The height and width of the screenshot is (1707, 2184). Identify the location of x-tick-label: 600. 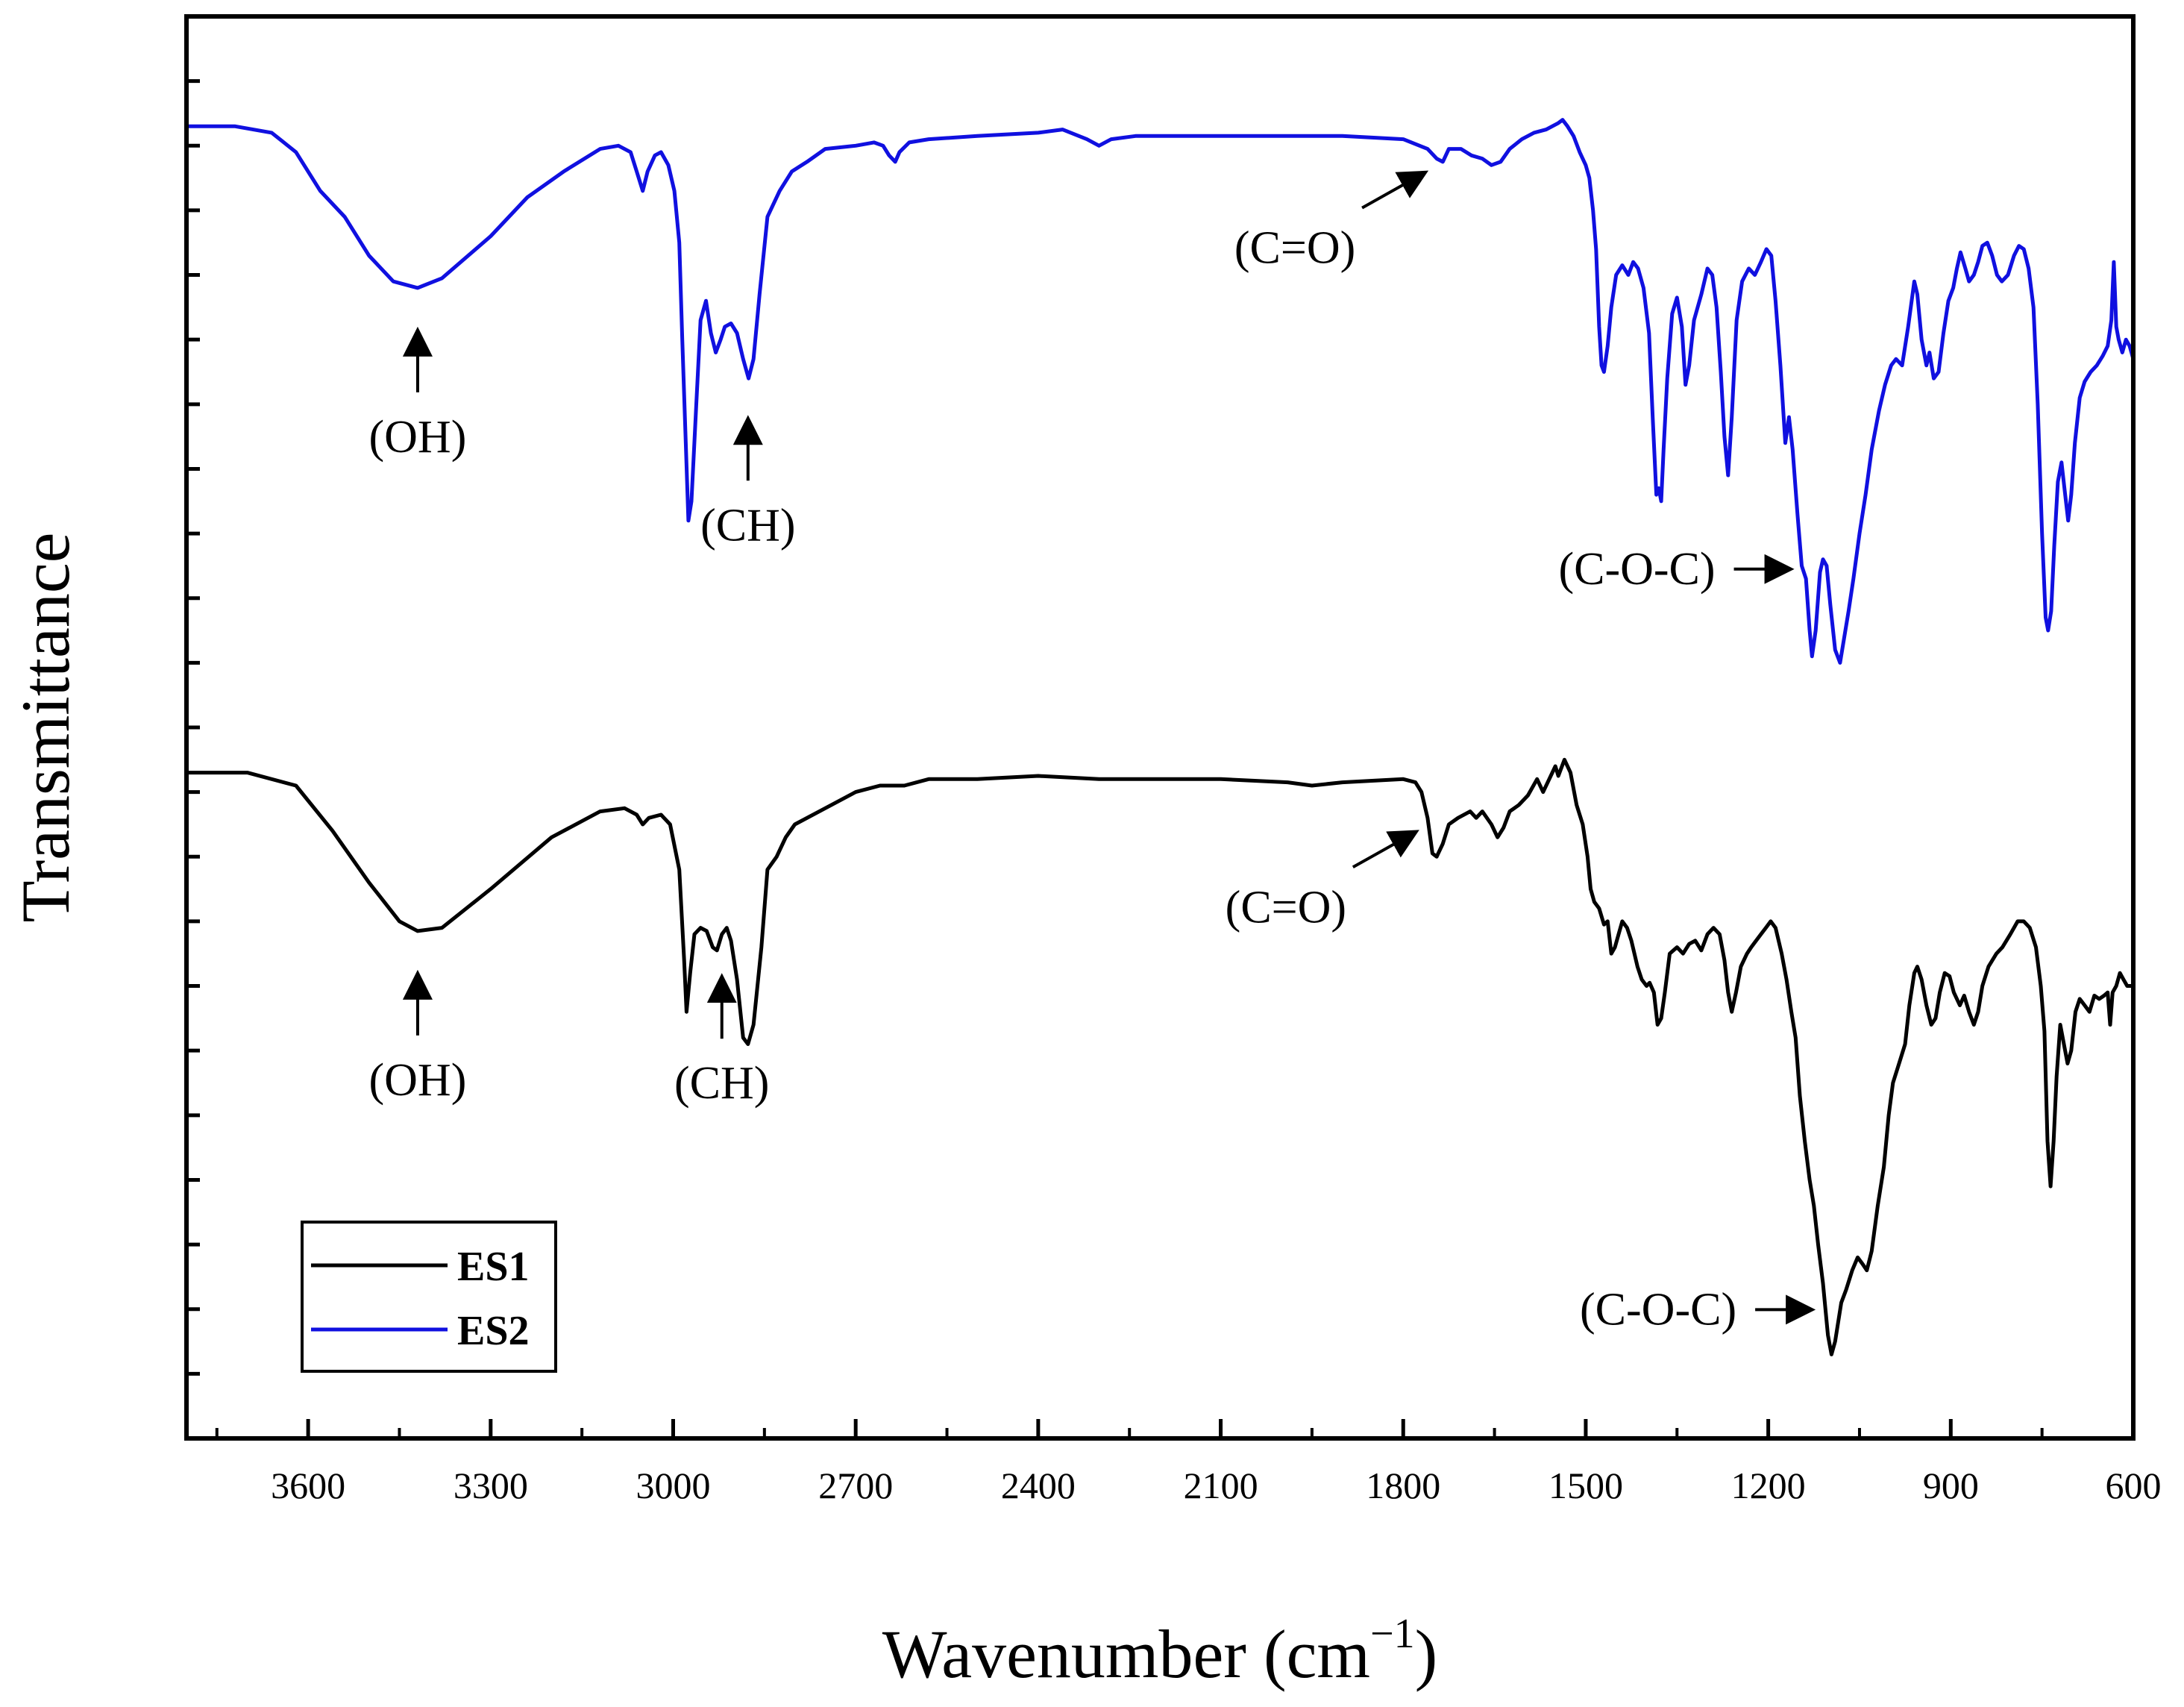
(2134, 1485).